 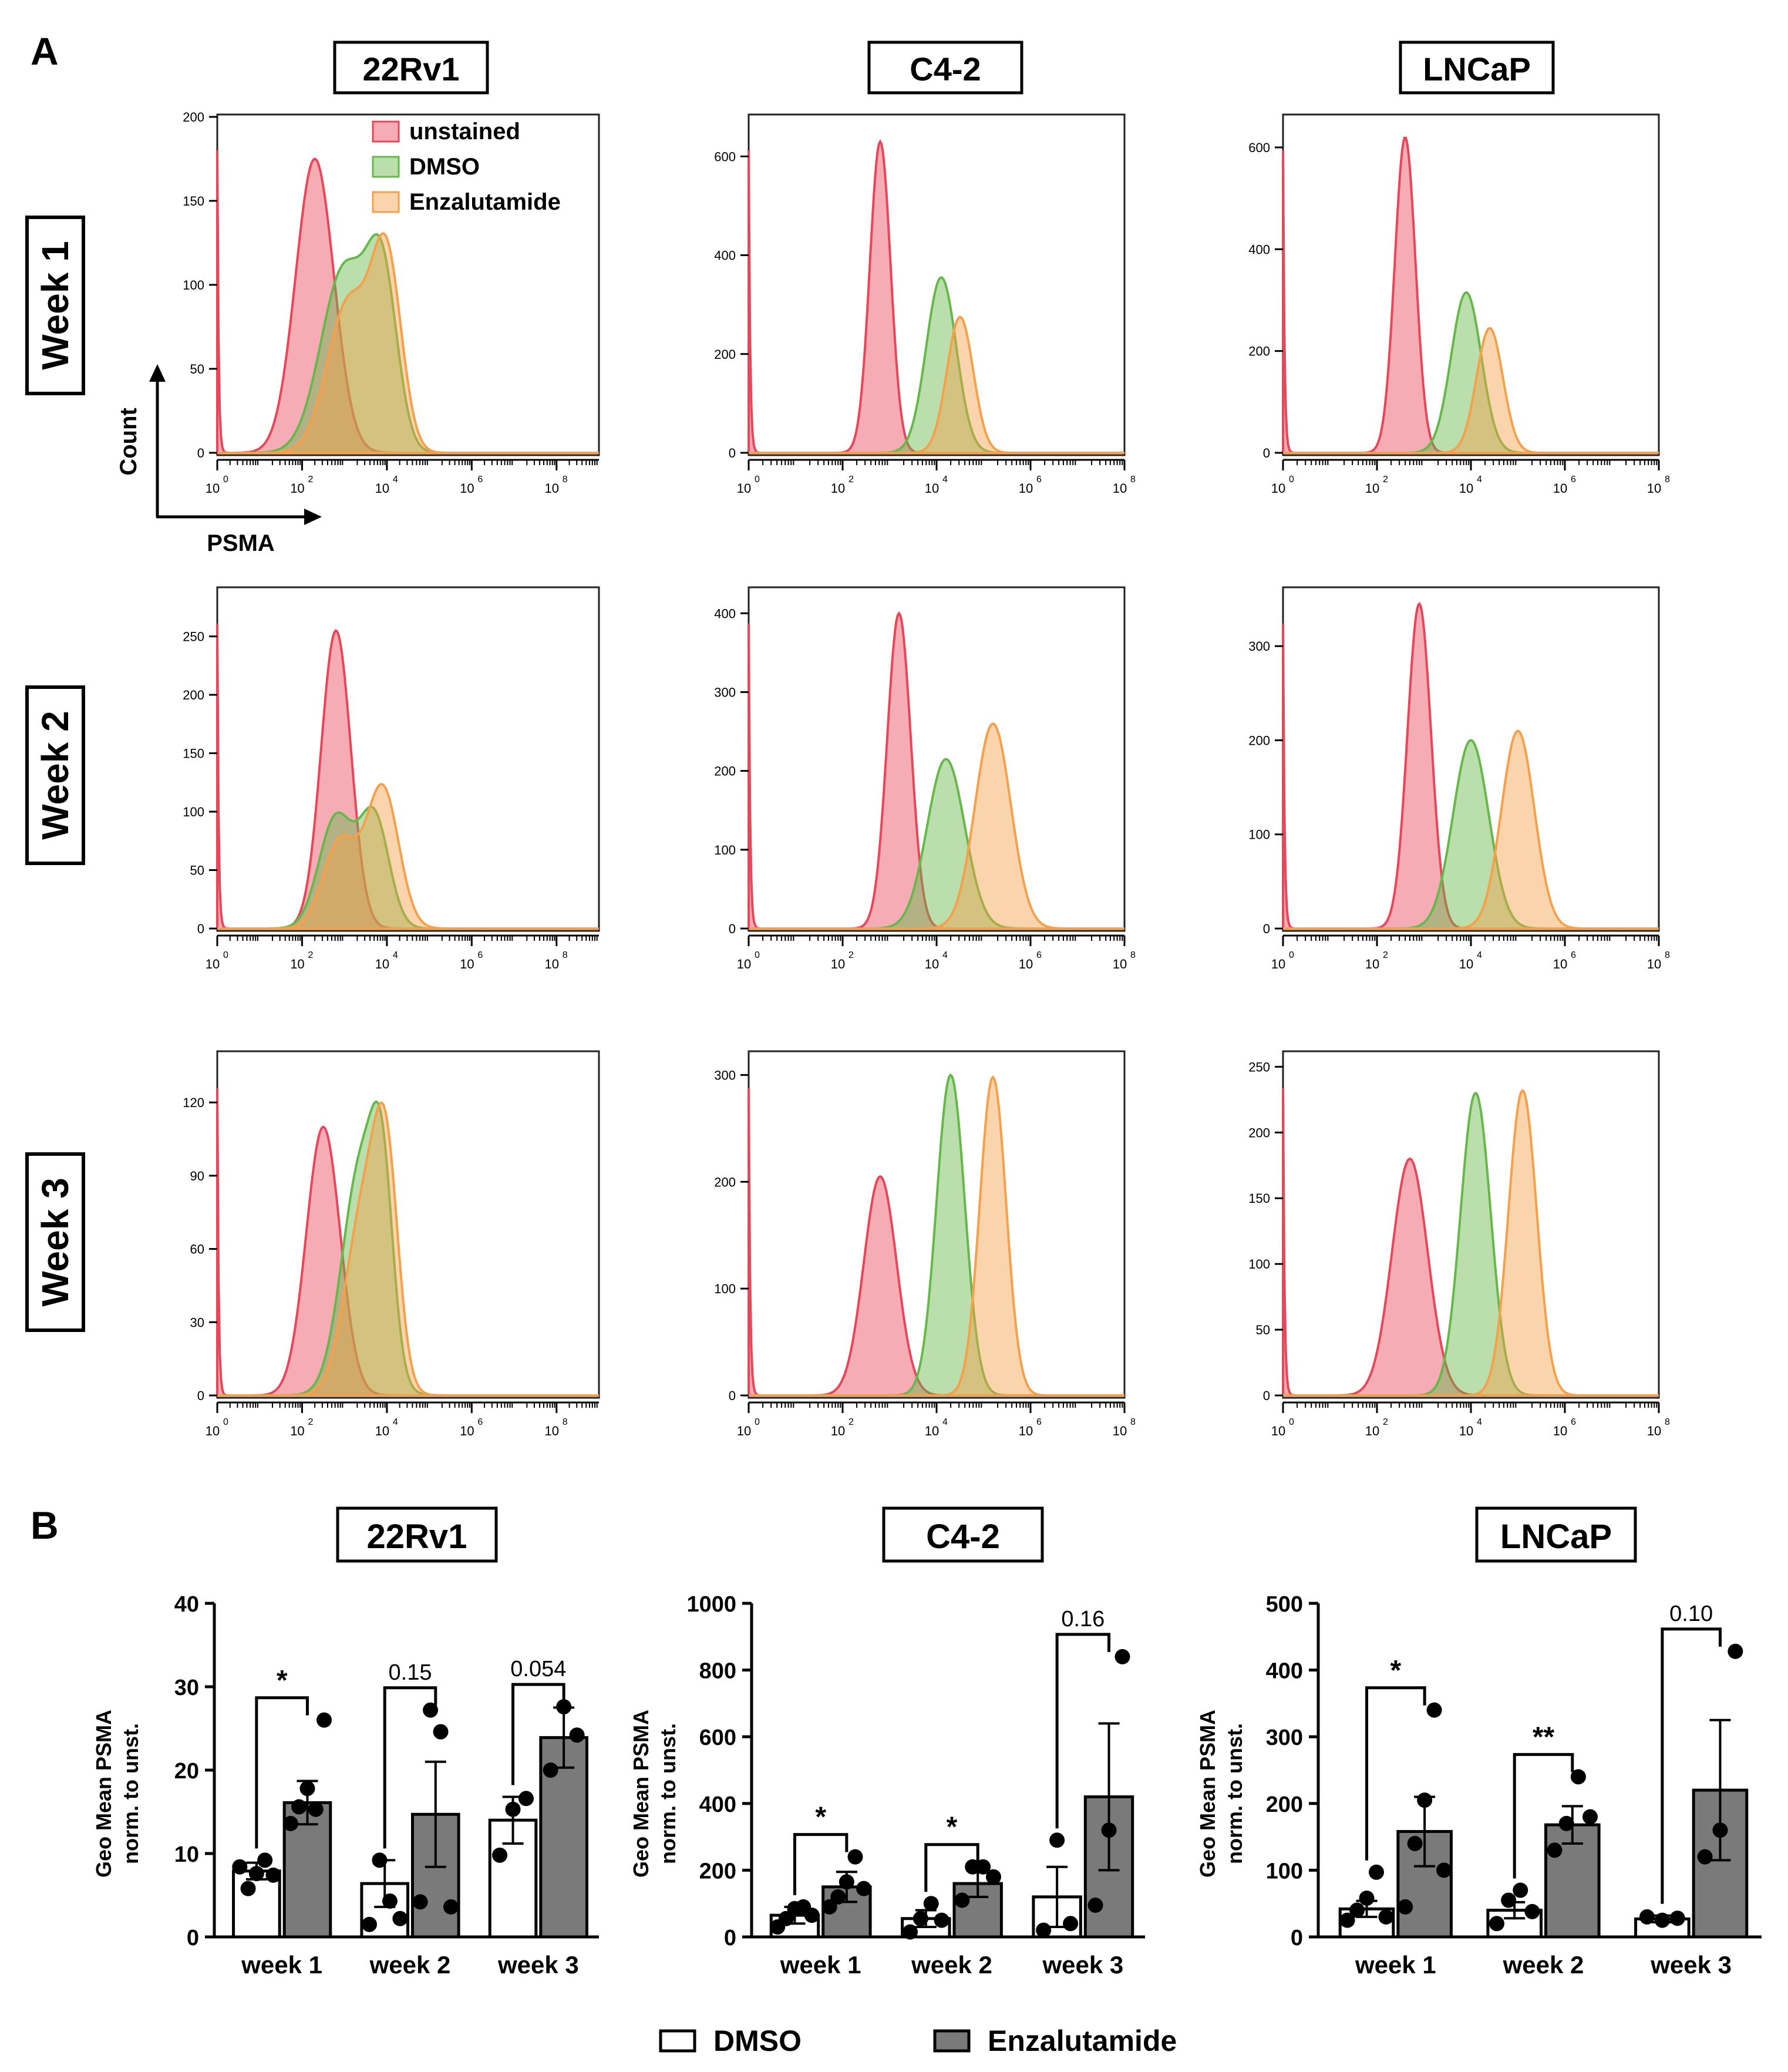 I want to click on histogram-lncap-week-1: 0 200 400 600 10 0 10 2 10 4 10 6 10 8, so click(x=1459, y=304).